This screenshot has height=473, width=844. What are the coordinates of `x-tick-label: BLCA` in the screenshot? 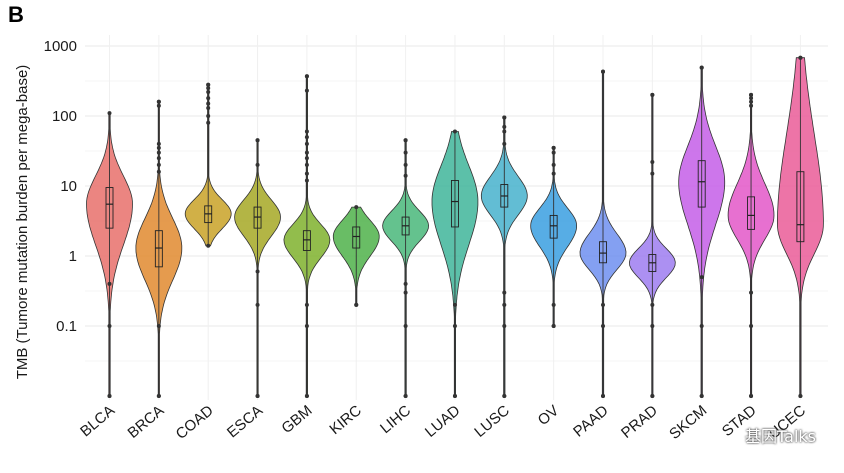 It's located at (97, 421).